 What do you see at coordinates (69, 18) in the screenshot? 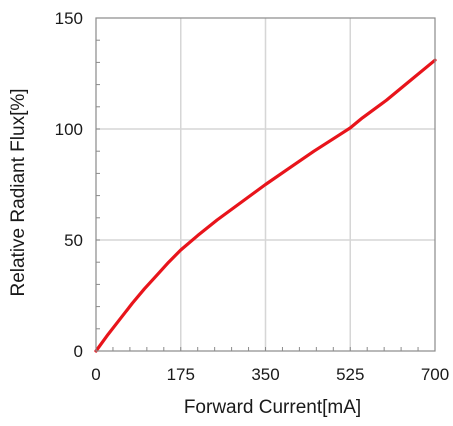
I see `y-tick-label: 150` at bounding box center [69, 18].